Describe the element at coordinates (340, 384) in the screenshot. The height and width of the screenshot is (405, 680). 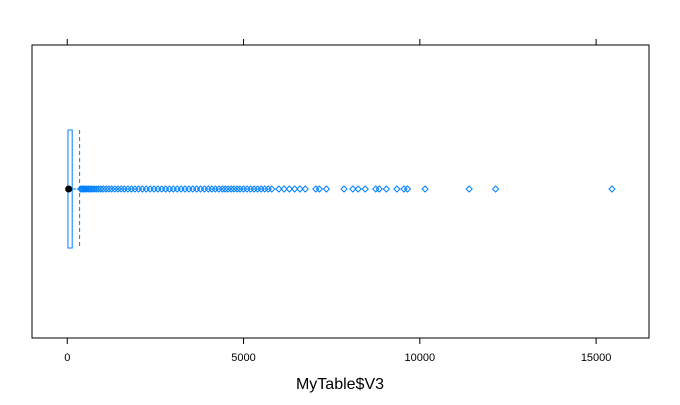
I see `x-axis-title: MyTable$V3` at that location.